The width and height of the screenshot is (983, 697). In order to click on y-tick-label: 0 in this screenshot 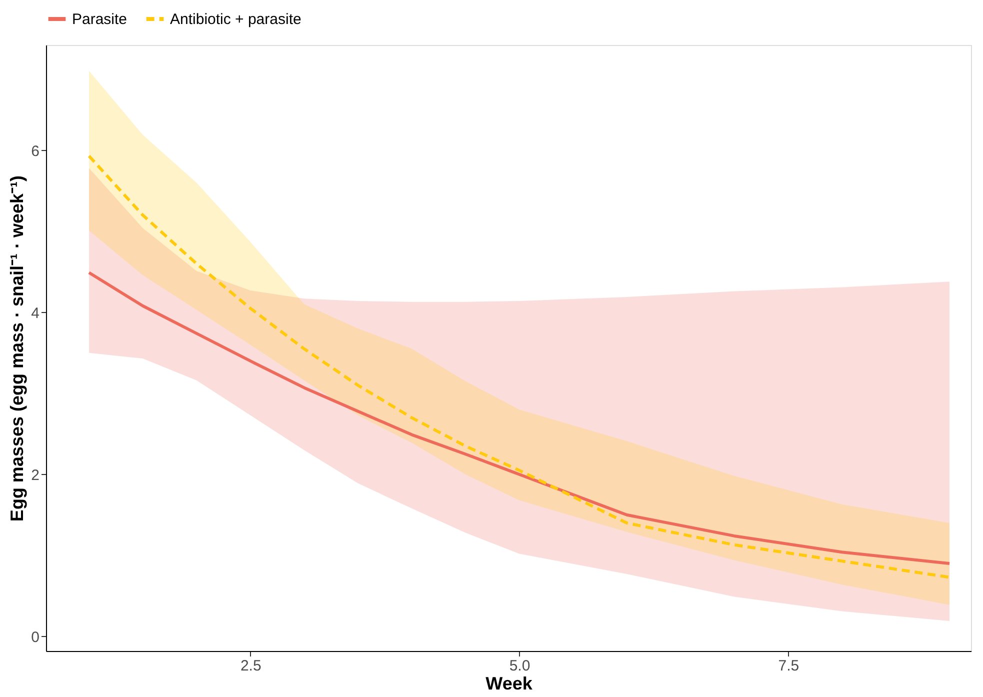, I will do `click(35, 637)`.